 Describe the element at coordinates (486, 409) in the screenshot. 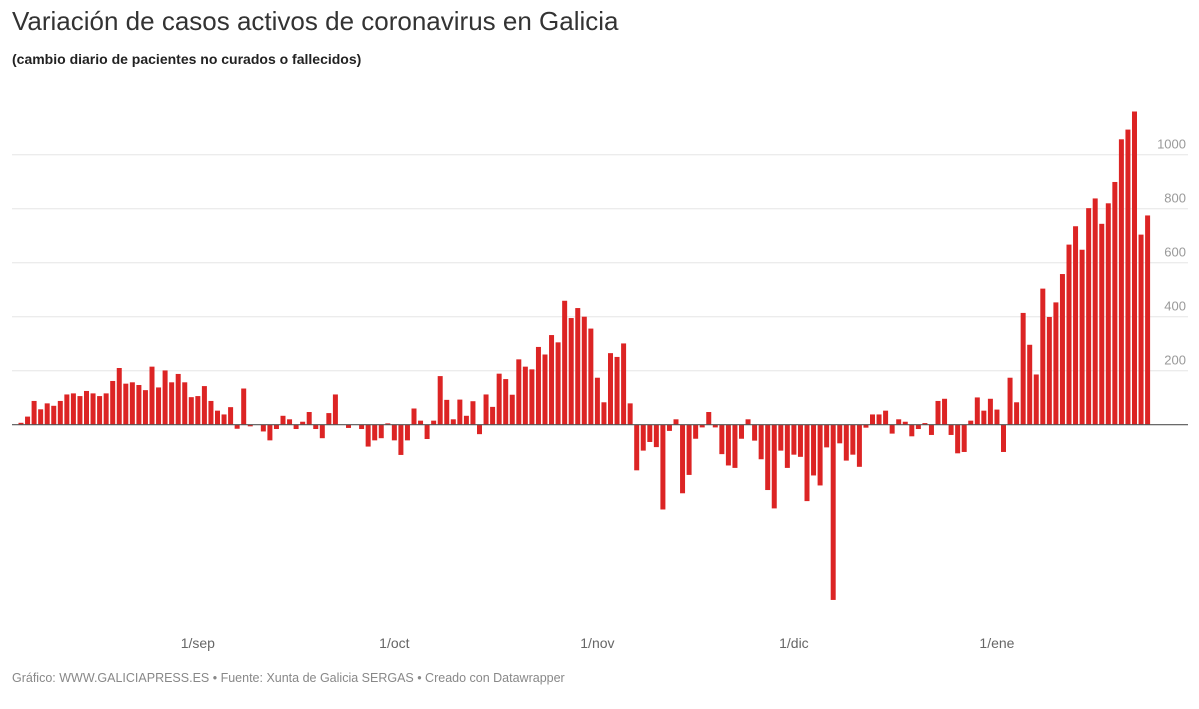

I see `bar: 15/oct: 112` at that location.